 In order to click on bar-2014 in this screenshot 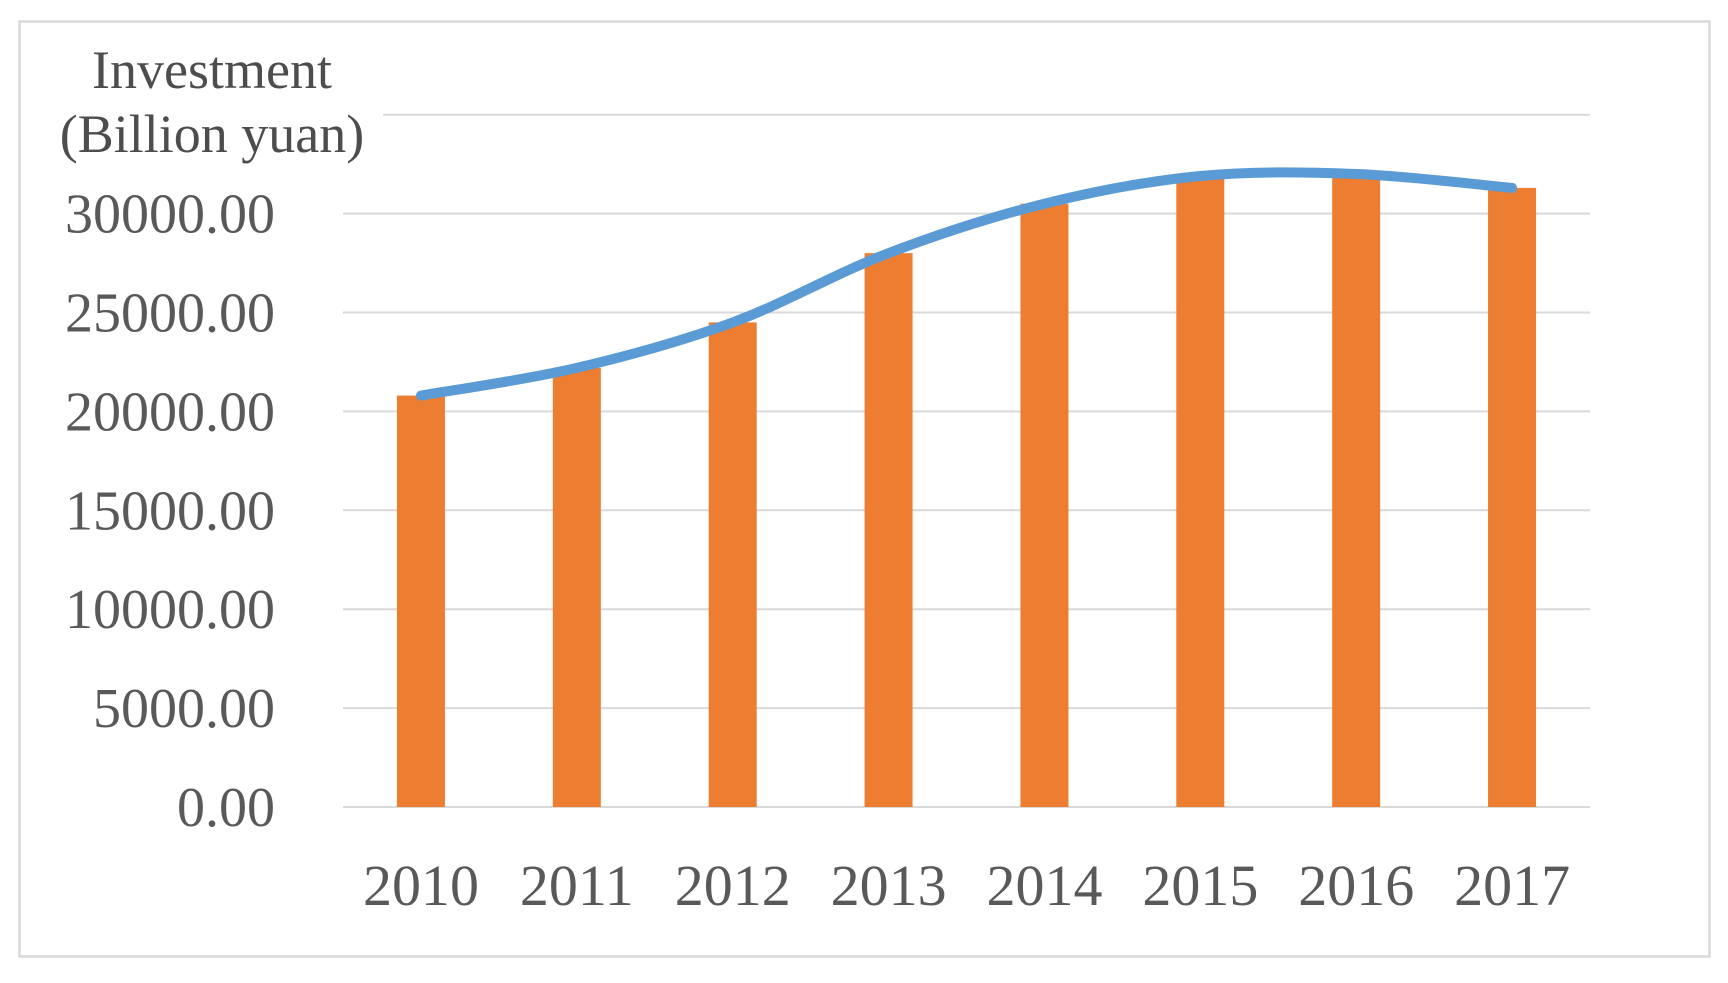, I will do `click(1044, 505)`.